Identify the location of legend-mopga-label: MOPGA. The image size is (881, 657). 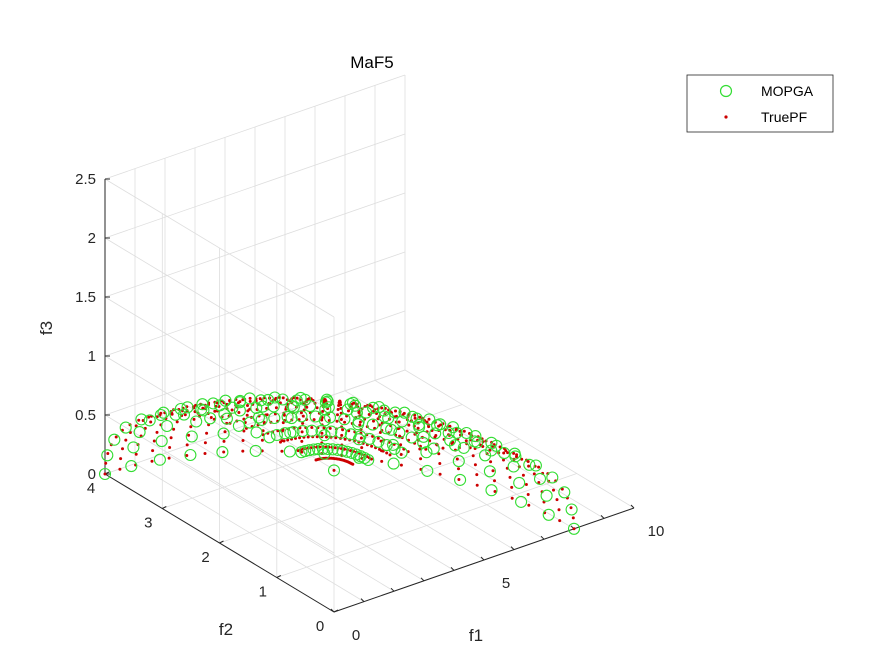
(787, 91).